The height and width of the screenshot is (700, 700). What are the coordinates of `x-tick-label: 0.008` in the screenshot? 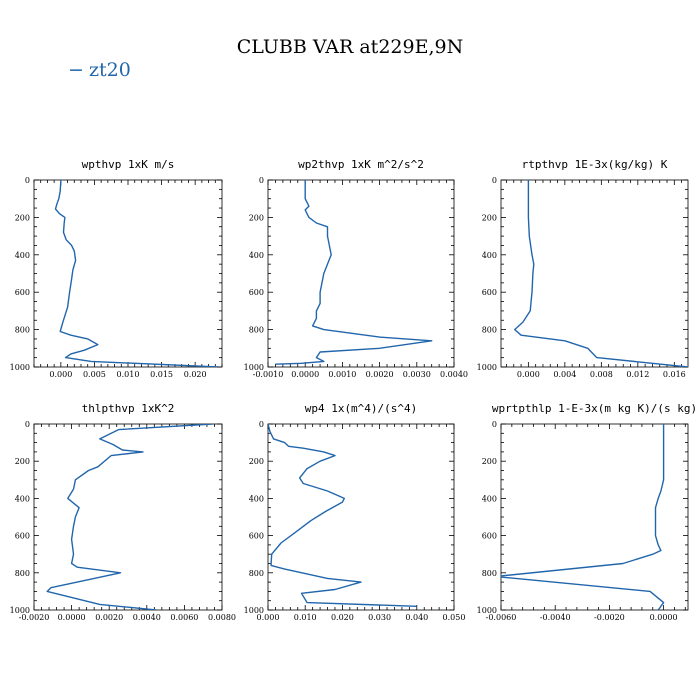 It's located at (601, 374).